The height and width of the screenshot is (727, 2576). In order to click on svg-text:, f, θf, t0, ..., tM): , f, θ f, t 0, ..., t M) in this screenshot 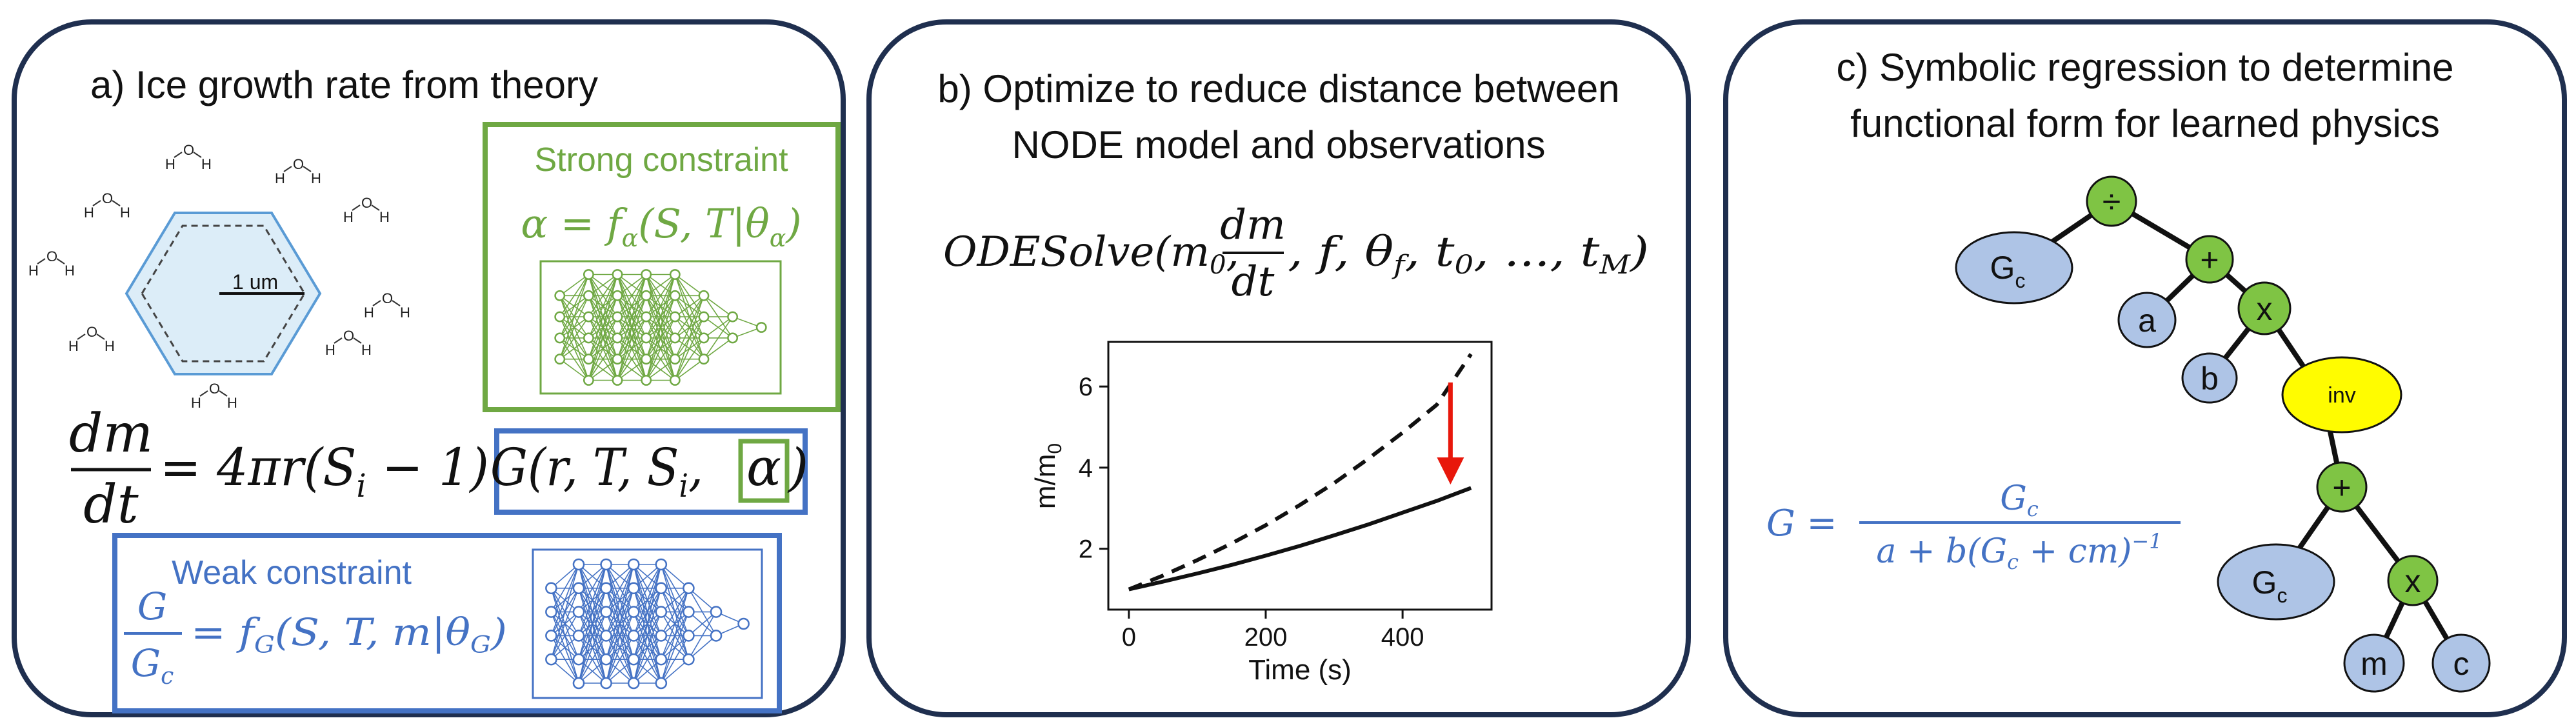, I will do `click(1468, 254)`.